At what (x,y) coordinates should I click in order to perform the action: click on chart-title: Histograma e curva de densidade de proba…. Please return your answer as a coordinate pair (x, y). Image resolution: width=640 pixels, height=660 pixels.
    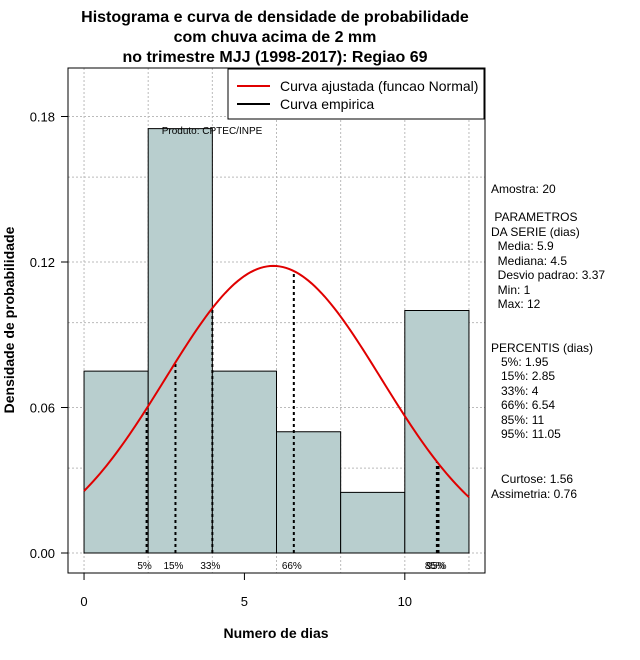
    Looking at the image, I should click on (275, 37).